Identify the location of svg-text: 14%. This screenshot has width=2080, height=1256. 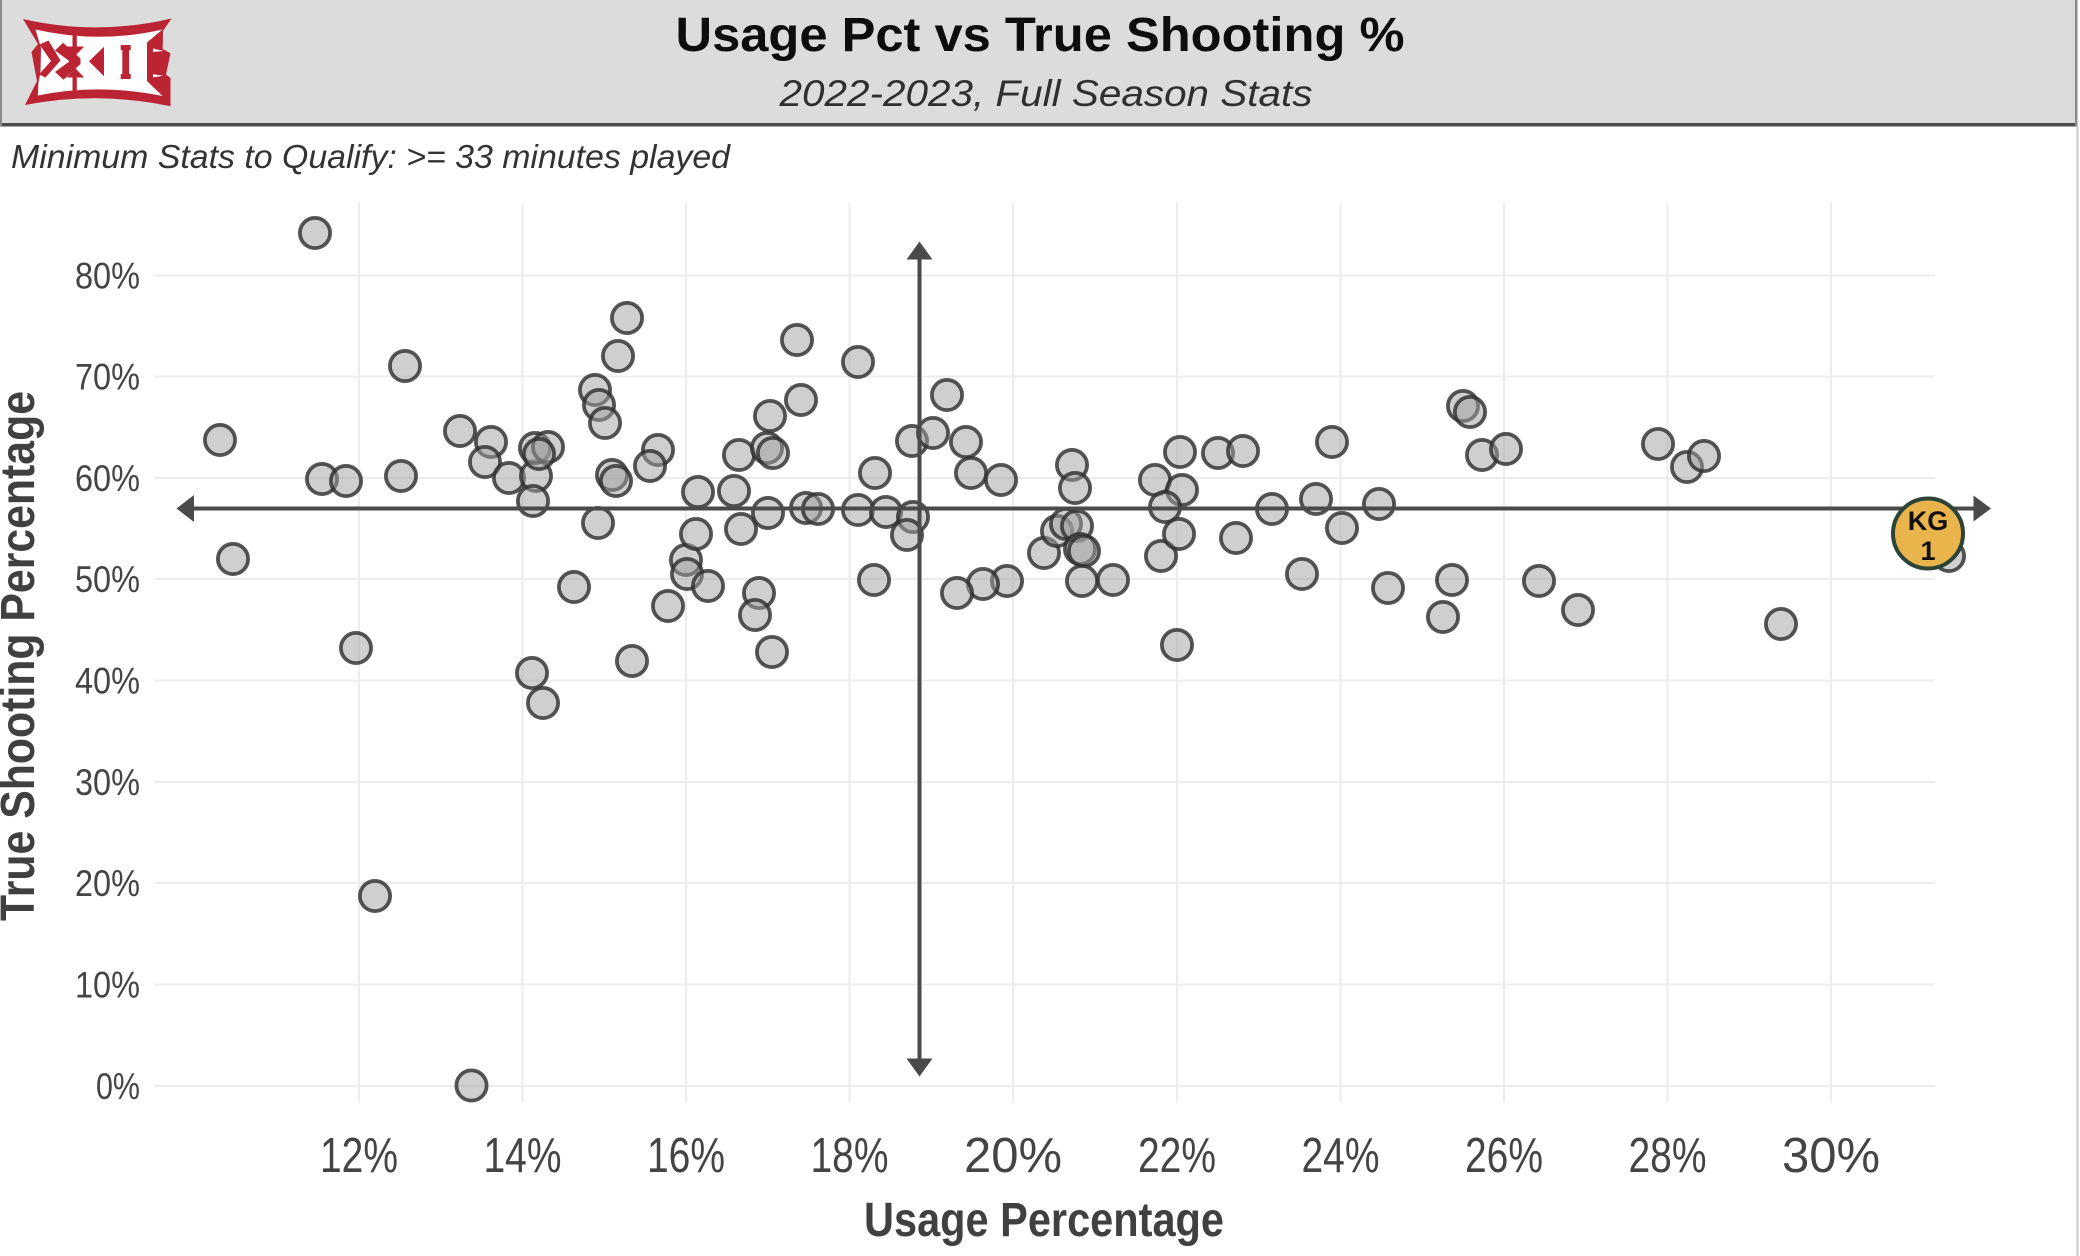
(523, 1156).